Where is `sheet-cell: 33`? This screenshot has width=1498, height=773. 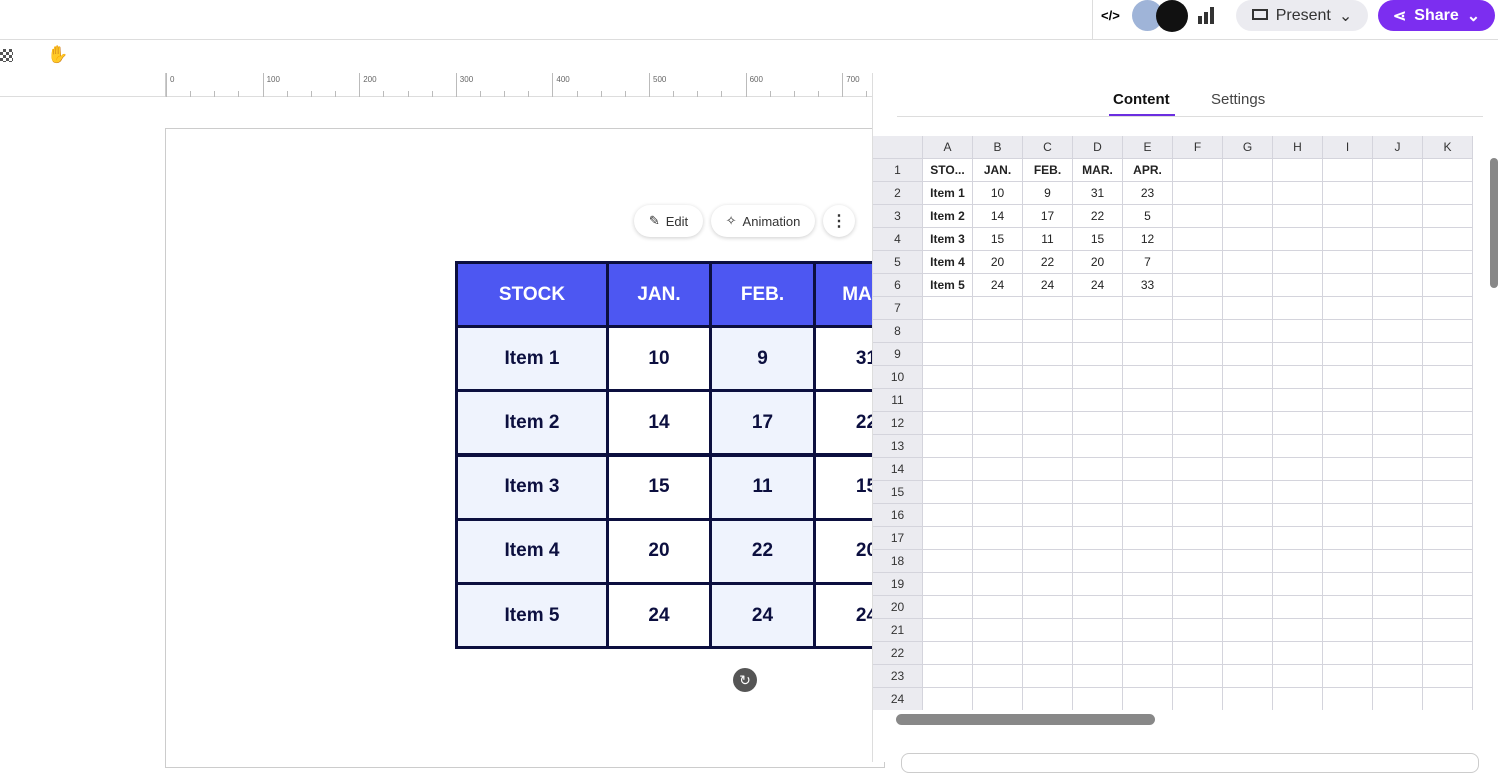
sheet-cell: 33 is located at coordinates (1148, 285).